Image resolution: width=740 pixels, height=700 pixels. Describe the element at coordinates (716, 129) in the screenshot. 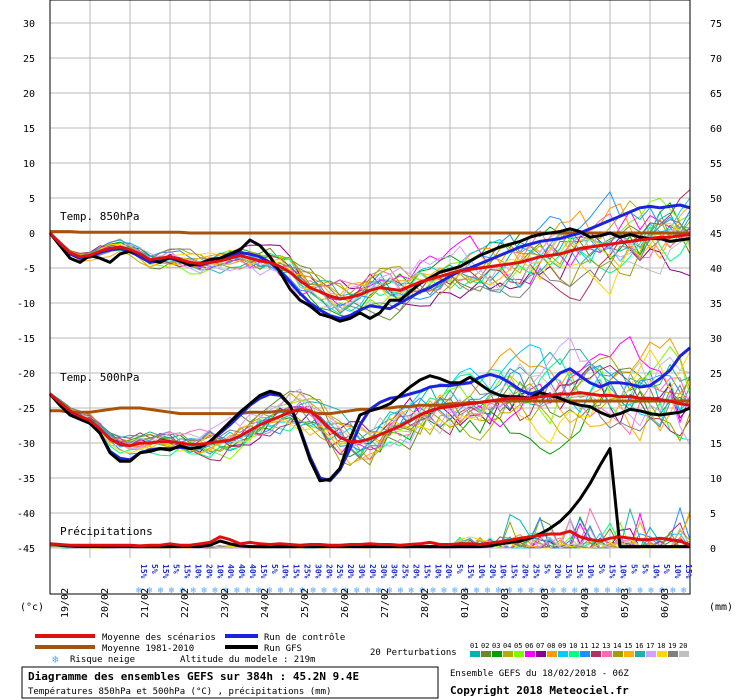

I see `right-tick-label: 60` at that location.